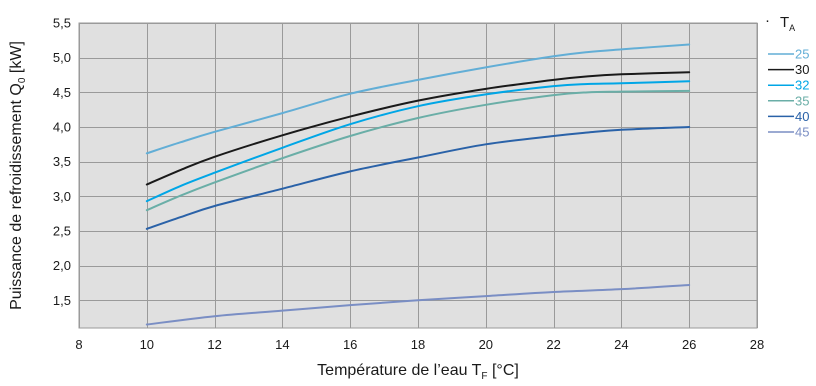 The width and height of the screenshot is (816, 386). Describe the element at coordinates (802, 132) in the screenshot. I see `legend-label: 45` at that location.